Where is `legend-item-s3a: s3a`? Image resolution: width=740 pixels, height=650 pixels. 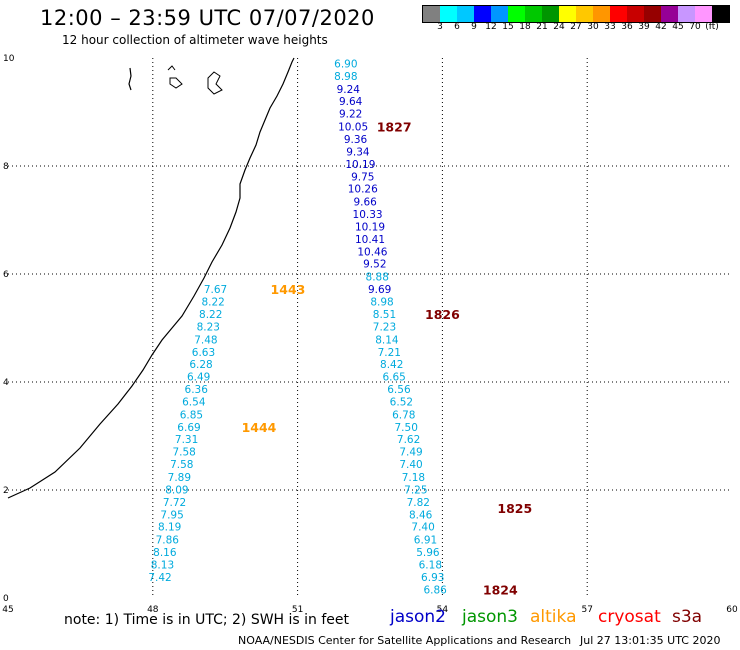
legend-item-s3a: s3a is located at coordinates (687, 617).